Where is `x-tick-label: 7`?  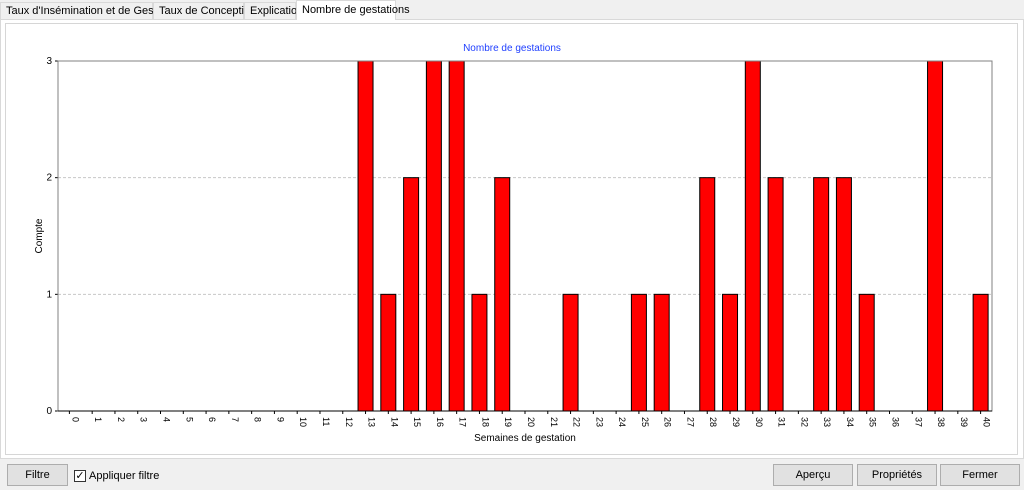
x-tick-label: 7 is located at coordinates (235, 419).